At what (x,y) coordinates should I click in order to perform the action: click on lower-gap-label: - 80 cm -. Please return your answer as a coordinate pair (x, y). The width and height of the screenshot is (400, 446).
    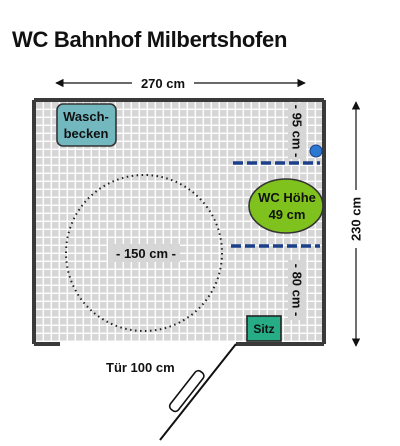
    Looking at the image, I should click on (297, 290).